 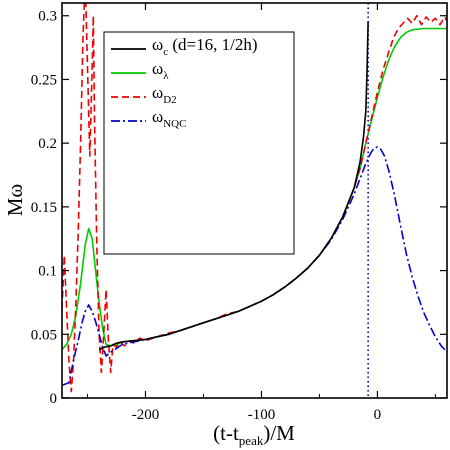 What do you see at coordinates (44, 80) in the screenshot?
I see `y-tick-label: 0.25` at bounding box center [44, 80].